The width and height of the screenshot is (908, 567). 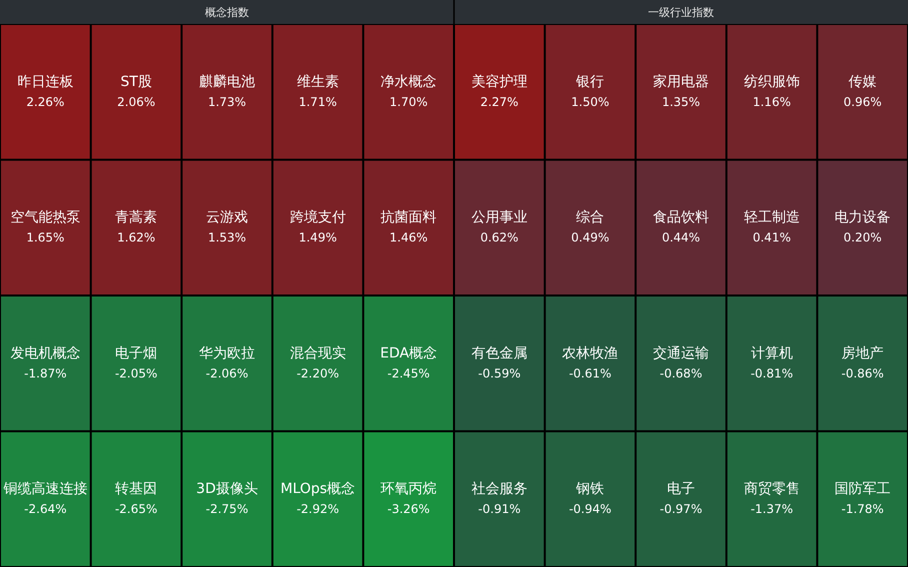 I want to click on data-label: -2.20%, so click(x=318, y=373).